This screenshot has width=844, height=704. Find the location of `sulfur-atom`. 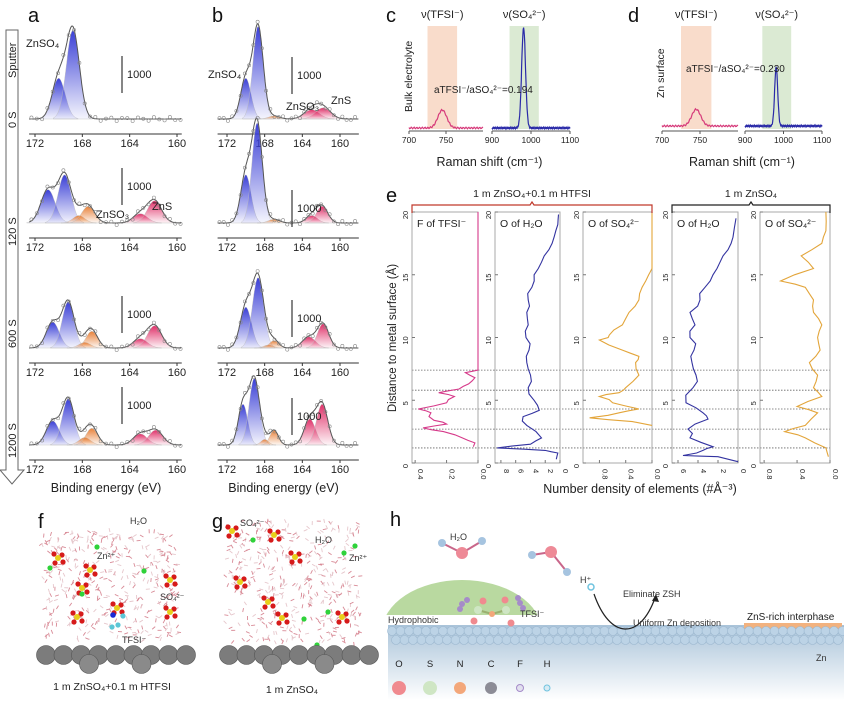

sulfur-atom is located at coordinates (342, 617).